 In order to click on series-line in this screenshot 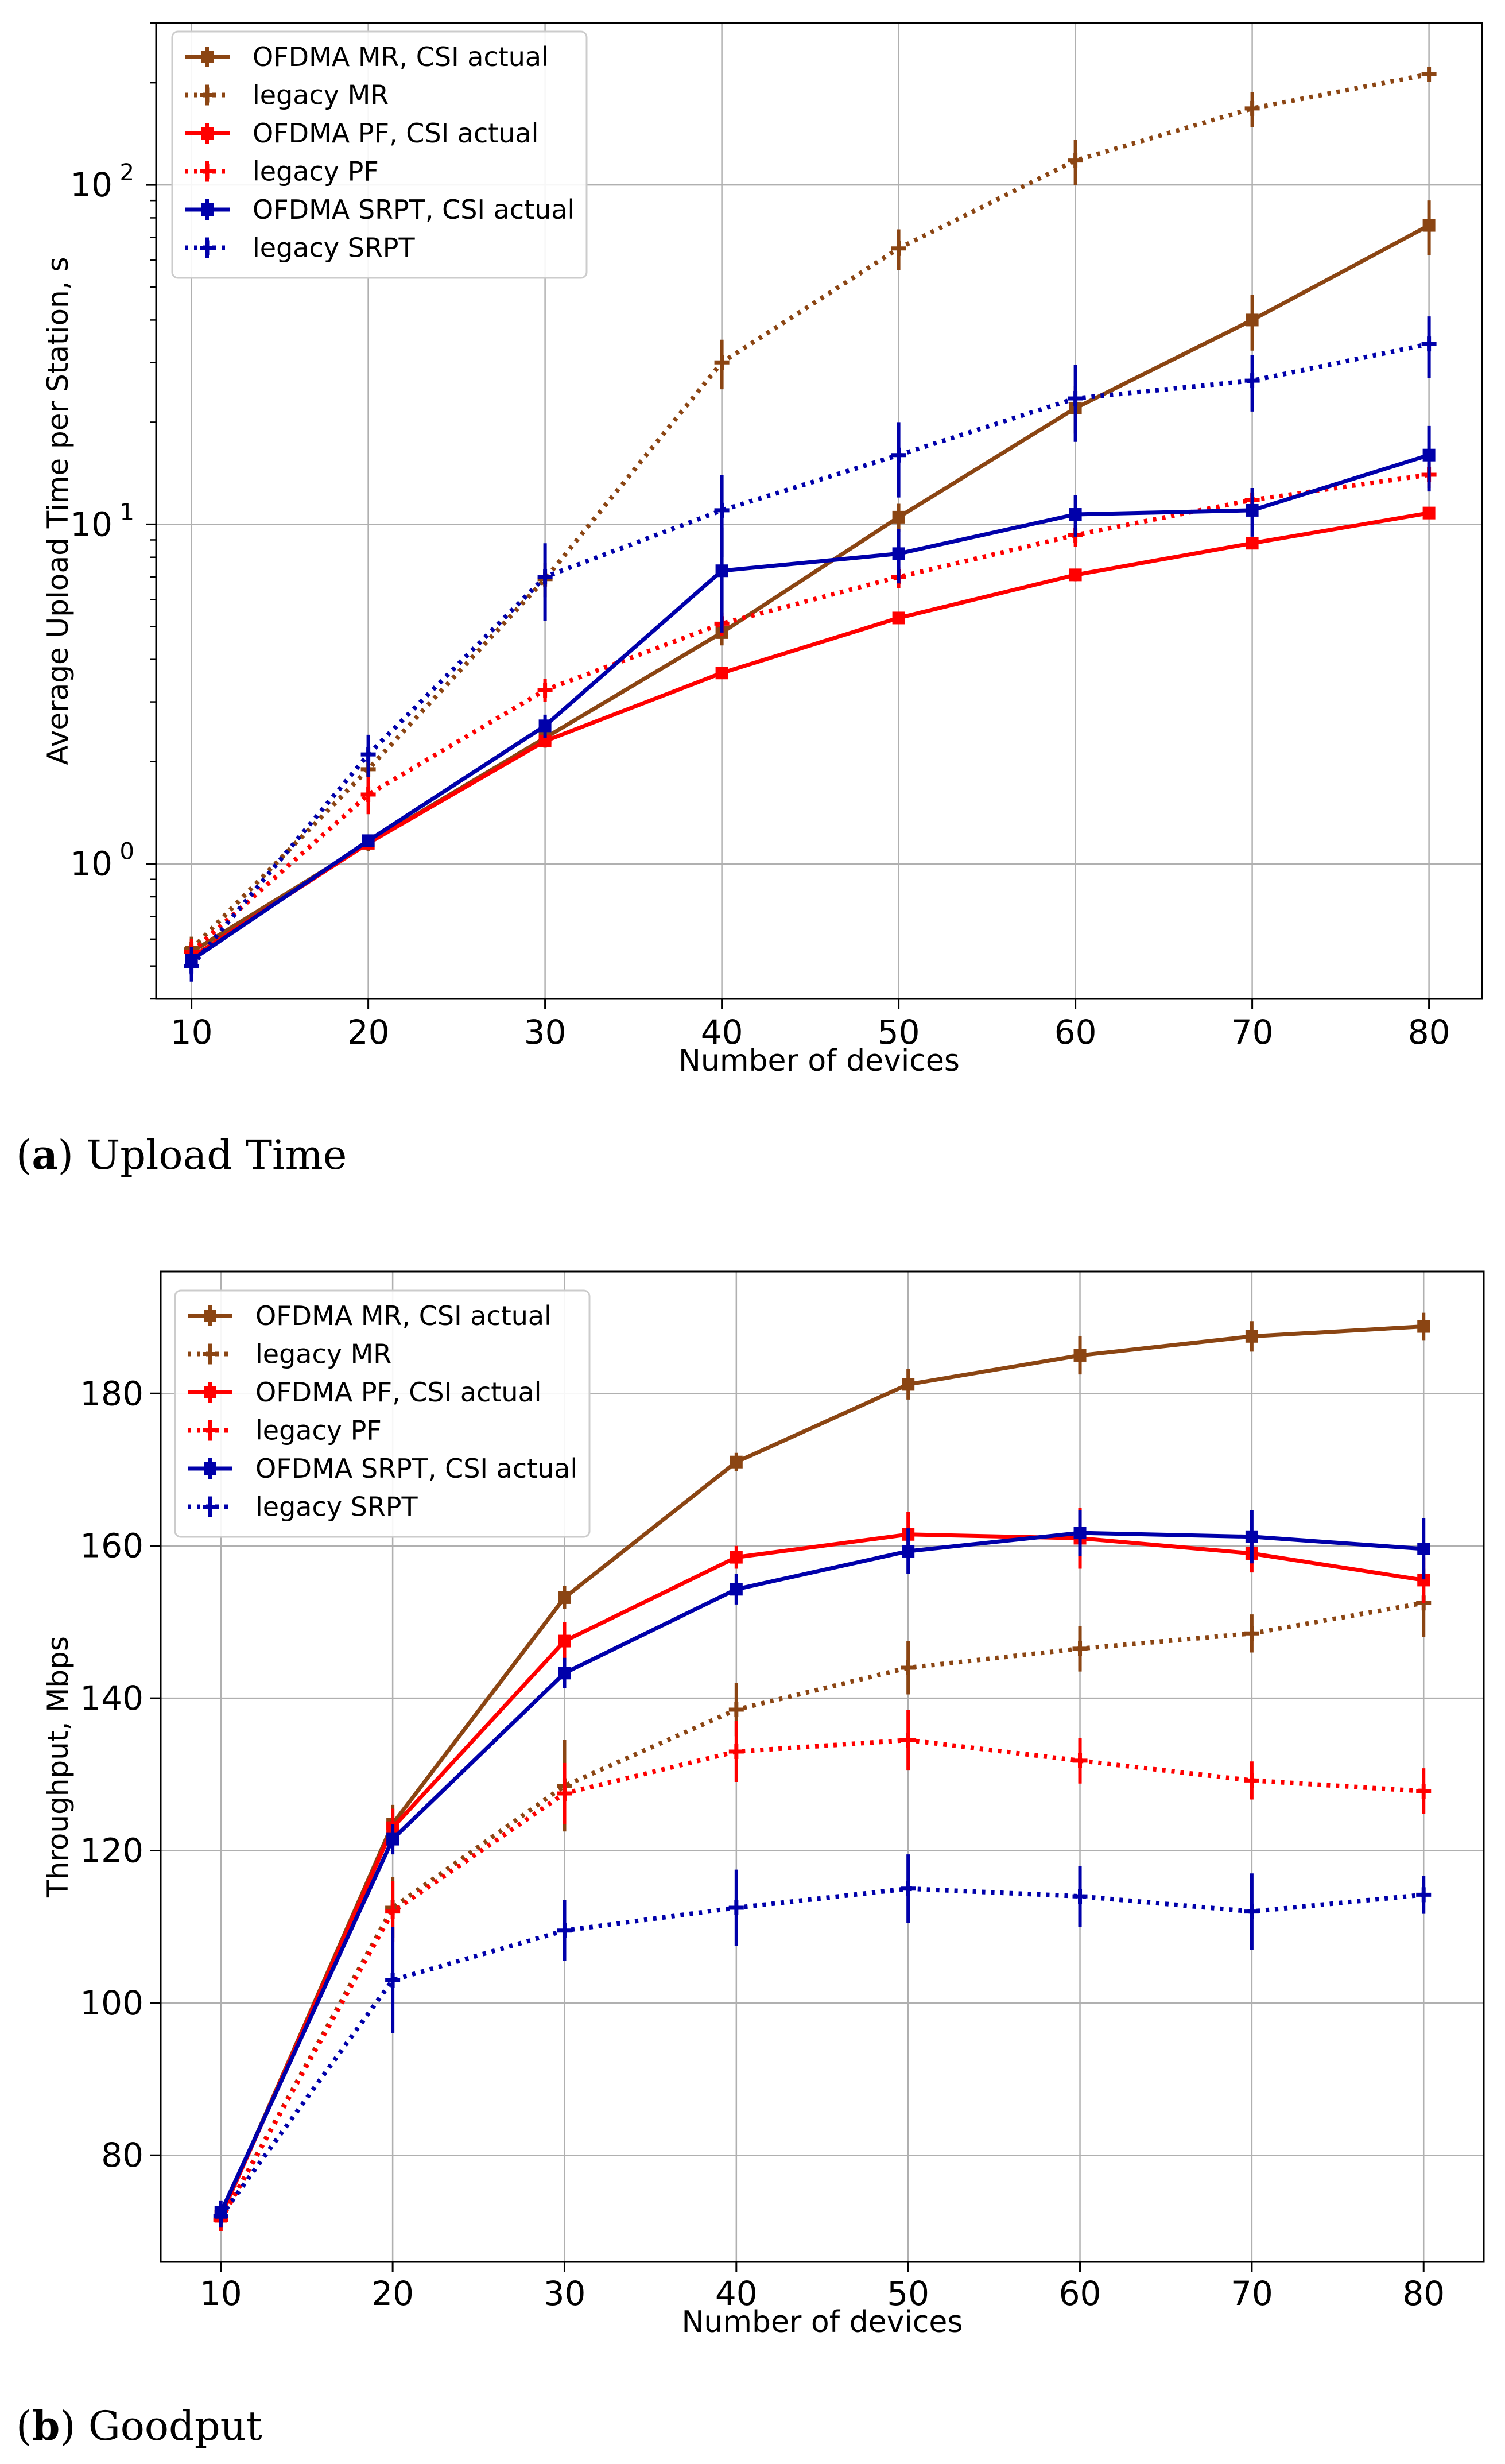, I will do `click(821, 2052)`.